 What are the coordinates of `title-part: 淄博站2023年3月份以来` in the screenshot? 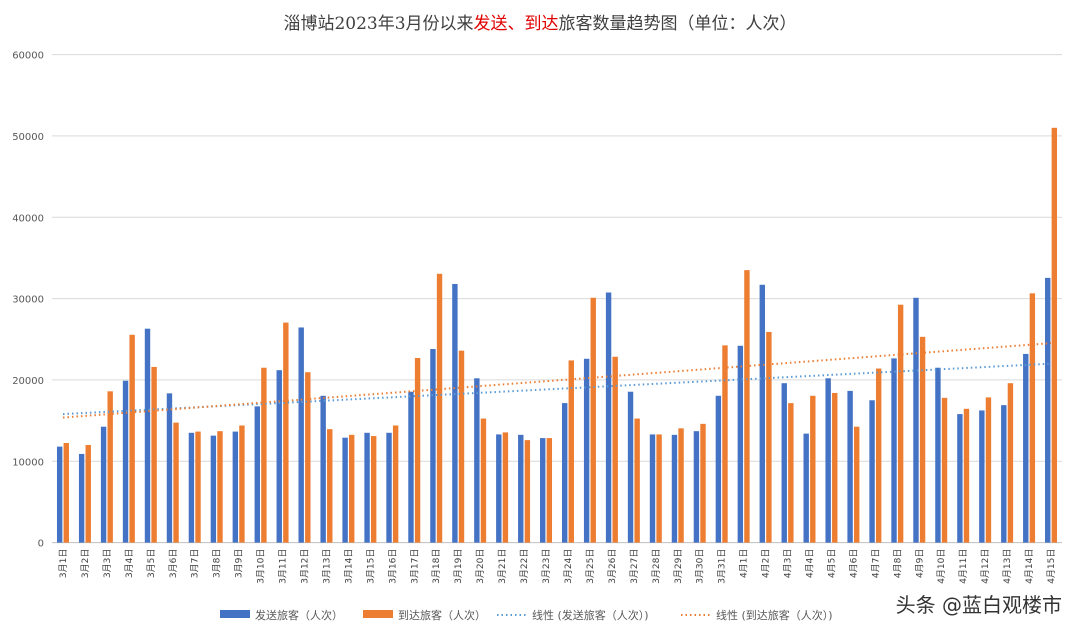 It's located at (378, 24).